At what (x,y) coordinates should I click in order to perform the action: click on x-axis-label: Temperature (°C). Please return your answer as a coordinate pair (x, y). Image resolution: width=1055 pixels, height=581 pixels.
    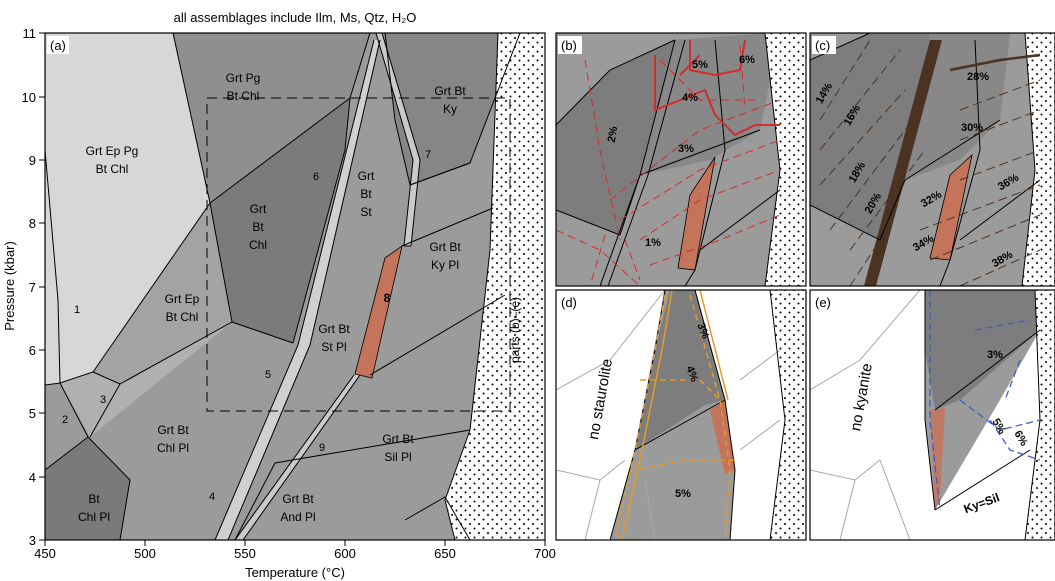
    Looking at the image, I should click on (295, 572).